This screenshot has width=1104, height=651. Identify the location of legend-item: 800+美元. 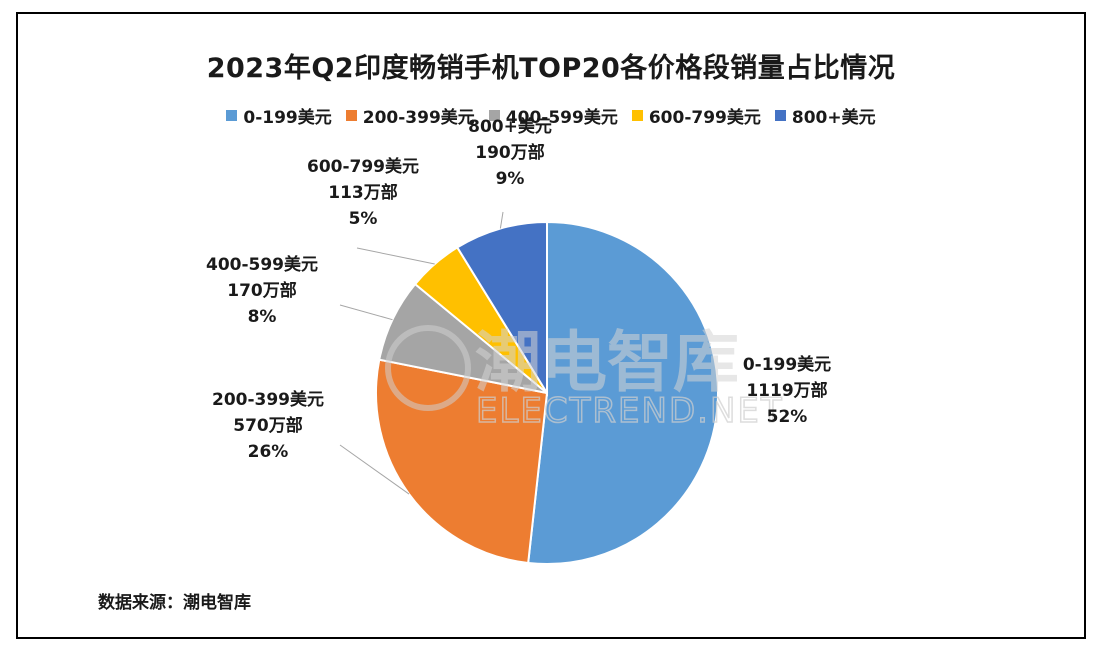
(825, 115).